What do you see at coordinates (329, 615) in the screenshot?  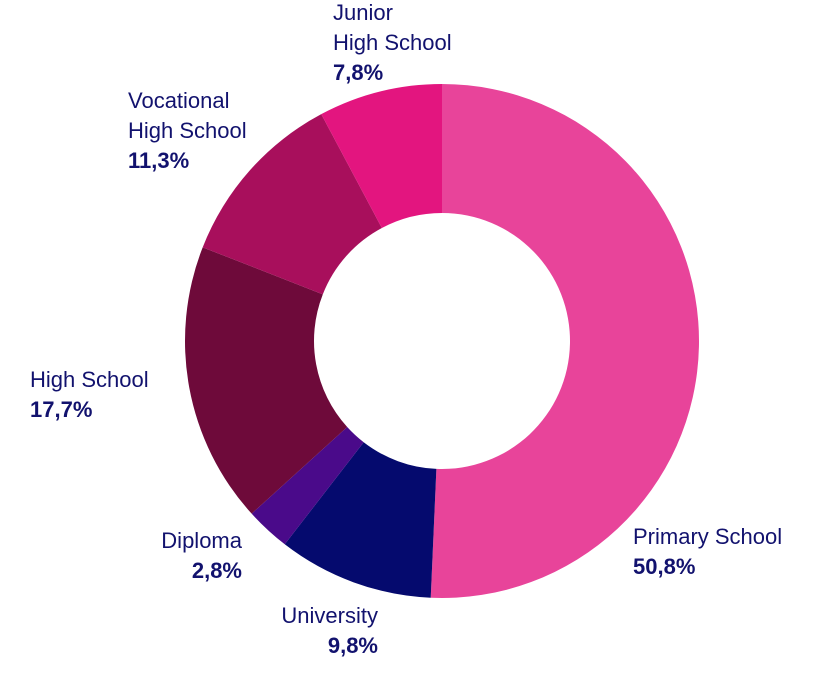 I see `slice-label: University` at bounding box center [329, 615].